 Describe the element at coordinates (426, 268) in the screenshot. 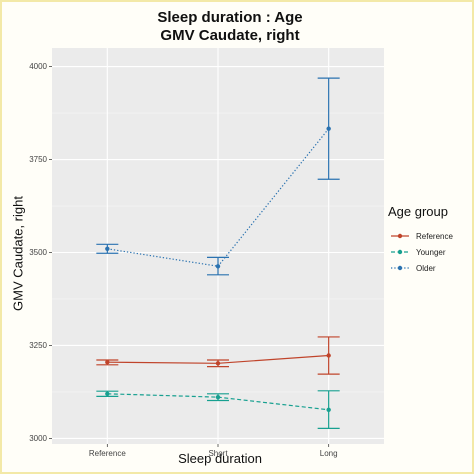

I see `legend-label-older: Older` at that location.